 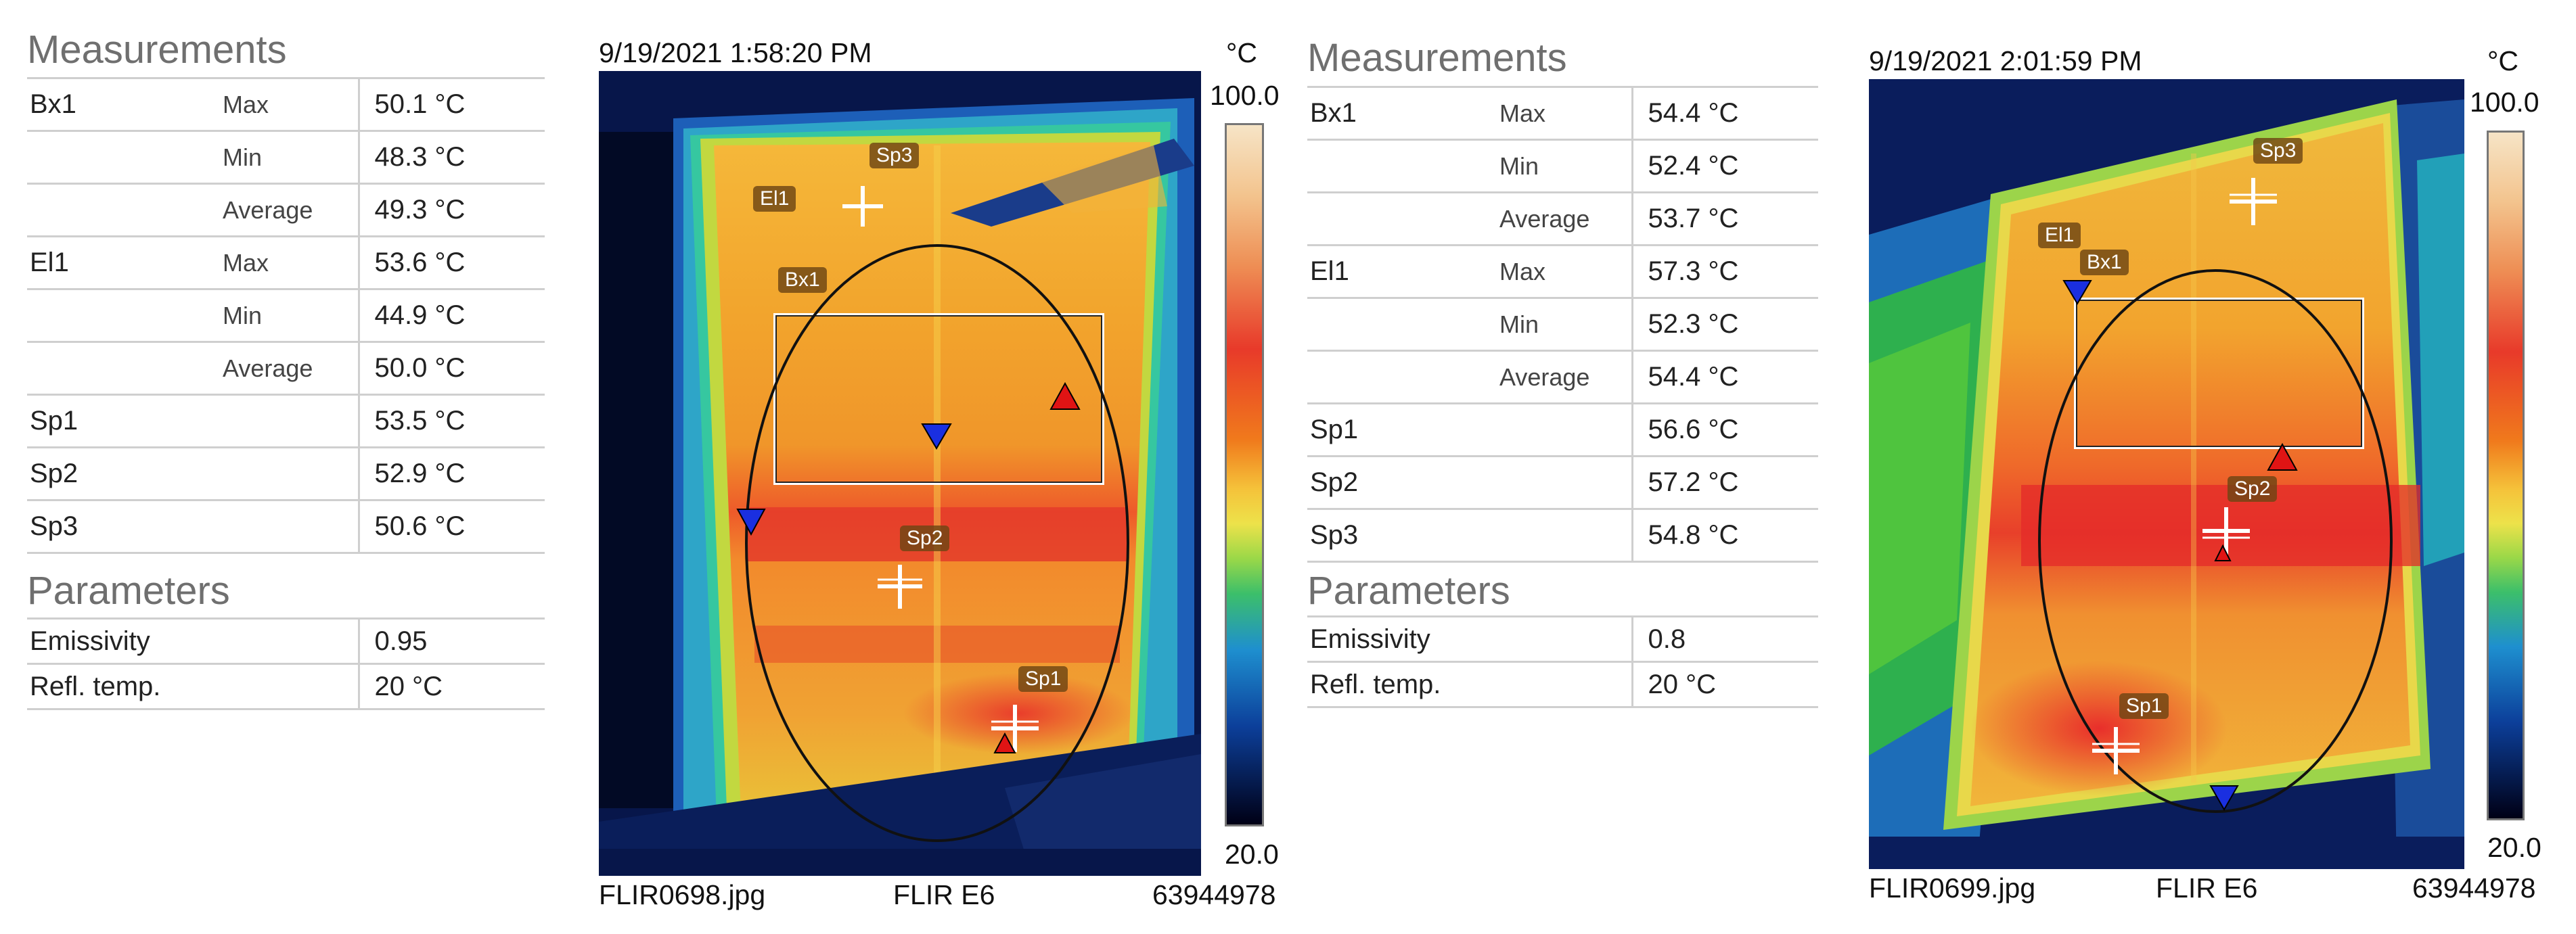 What do you see at coordinates (1015, 729) in the screenshot?
I see `crosshair-sp1` at bounding box center [1015, 729].